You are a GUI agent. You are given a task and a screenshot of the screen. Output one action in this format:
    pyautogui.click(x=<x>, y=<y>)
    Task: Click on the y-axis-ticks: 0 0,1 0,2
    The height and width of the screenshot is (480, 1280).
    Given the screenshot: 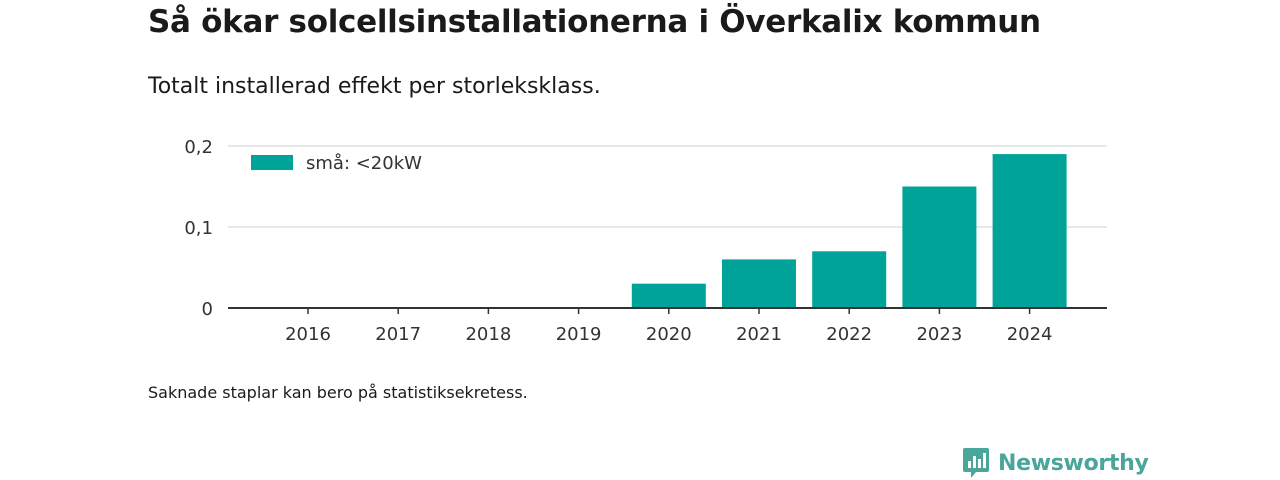 What is the action you would take?
    pyautogui.click(x=198, y=228)
    